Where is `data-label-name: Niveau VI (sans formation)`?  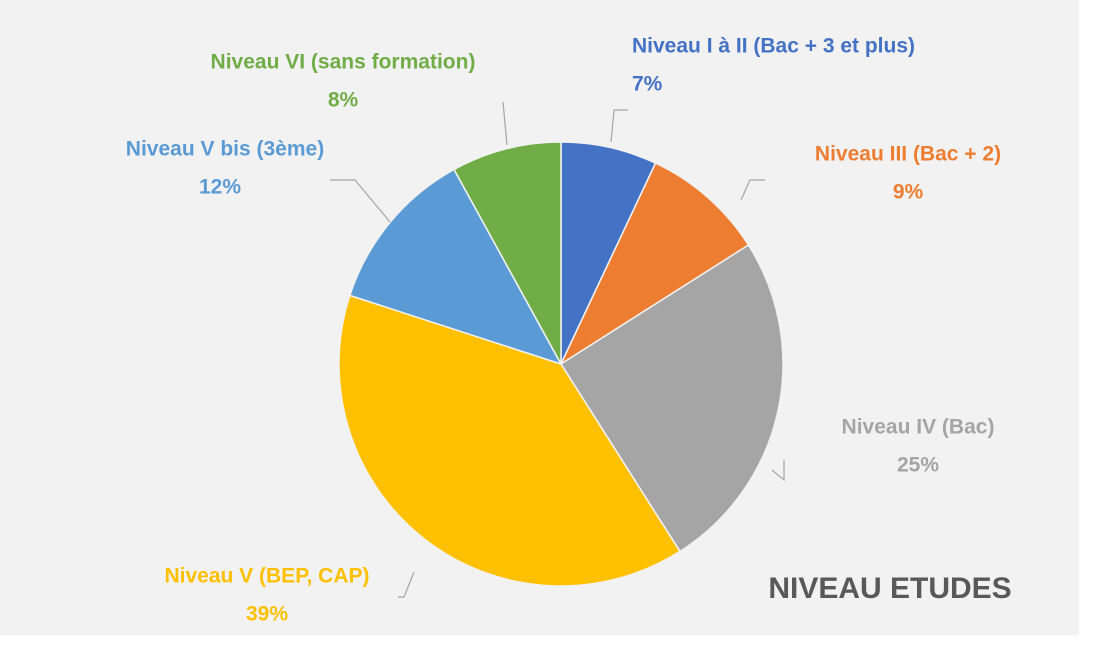 data-label-name: Niveau VI (sans formation) is located at coordinates (343, 62).